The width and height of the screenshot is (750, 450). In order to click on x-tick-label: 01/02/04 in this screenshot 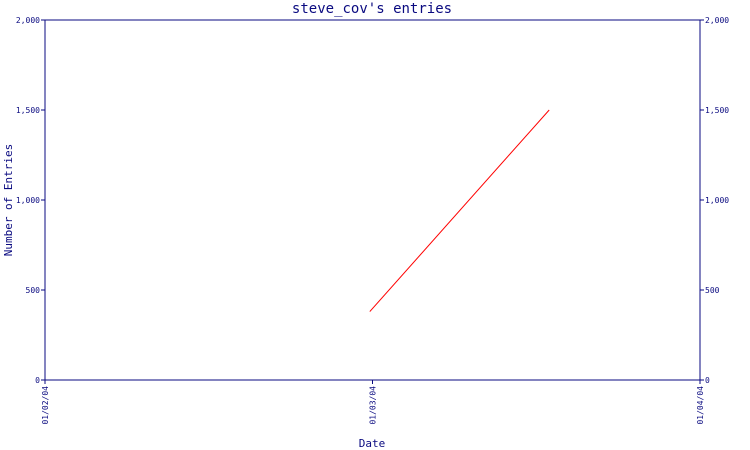, I will do `click(45, 405)`.